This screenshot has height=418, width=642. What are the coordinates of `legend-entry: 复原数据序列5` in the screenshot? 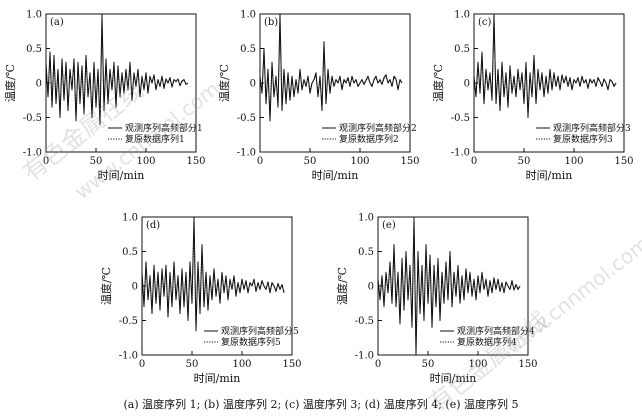 It's located at (251, 342).